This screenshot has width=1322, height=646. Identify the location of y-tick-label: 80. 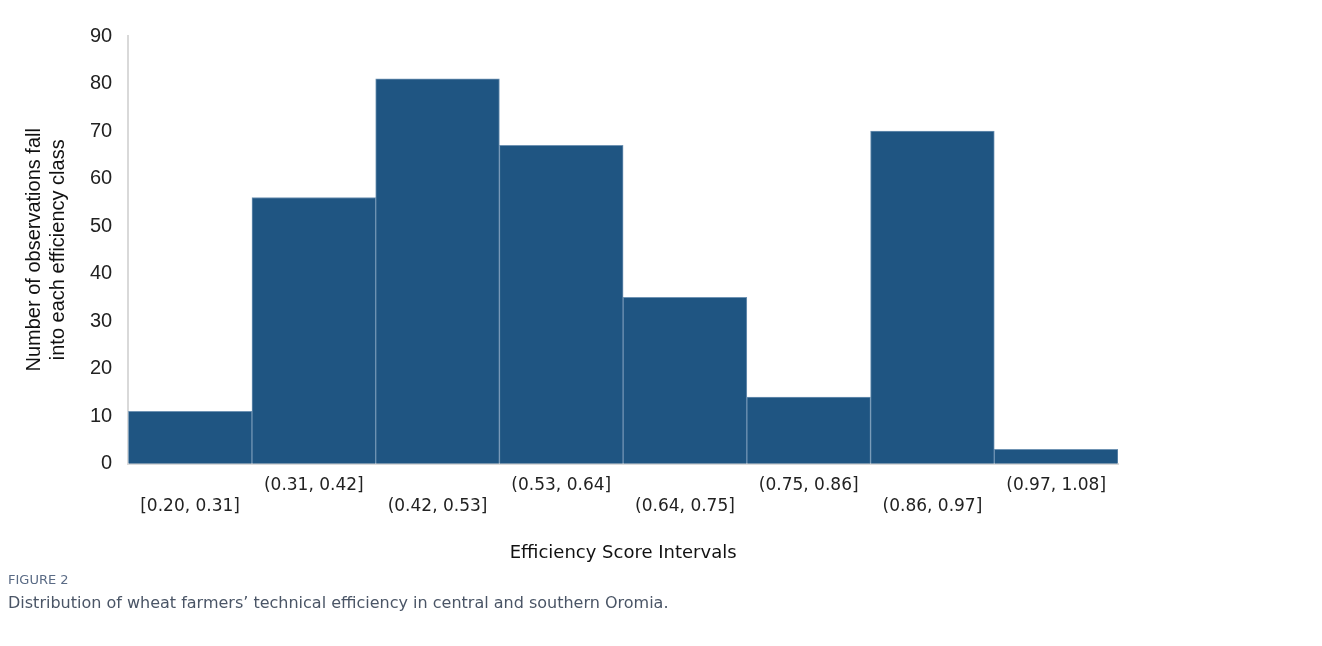
(101, 82).